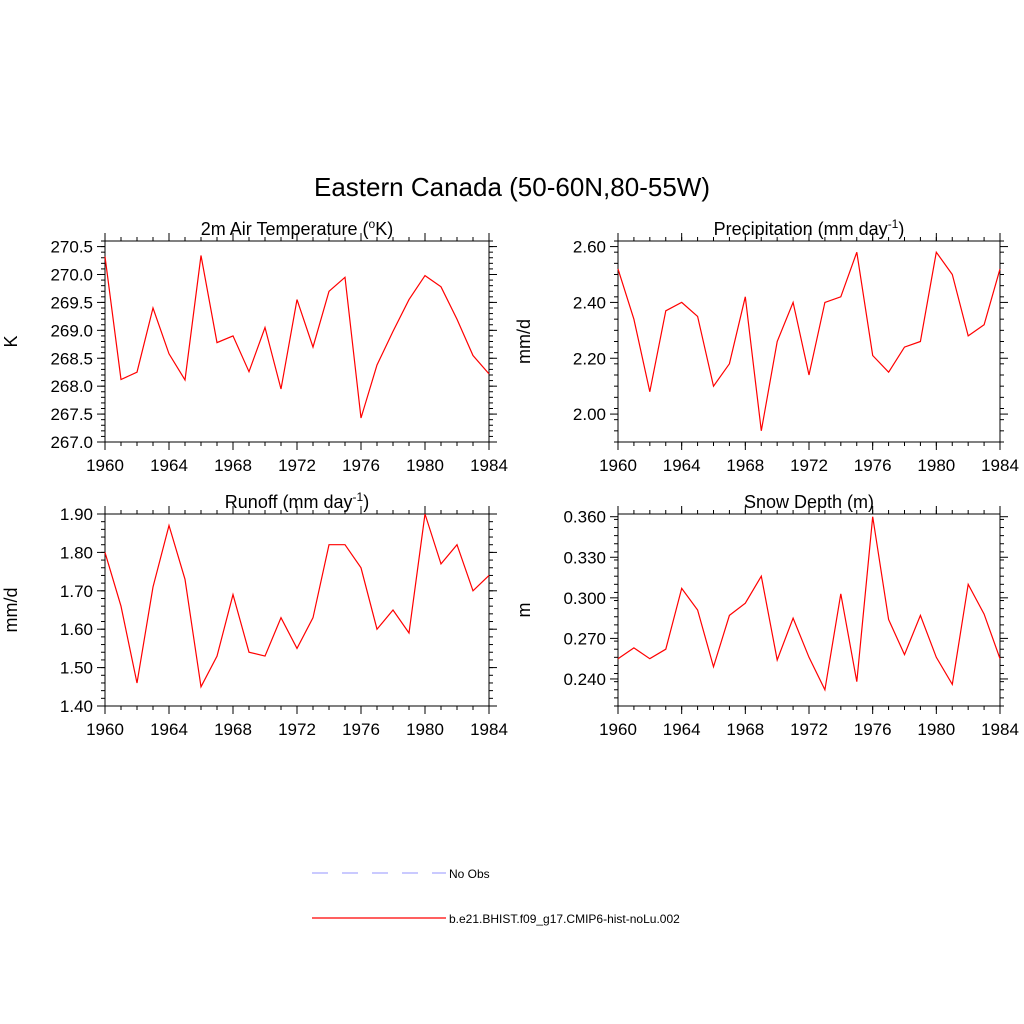  Describe the element at coordinates (76, 552) in the screenshot. I see `y-tick-label: 1.80` at that location.